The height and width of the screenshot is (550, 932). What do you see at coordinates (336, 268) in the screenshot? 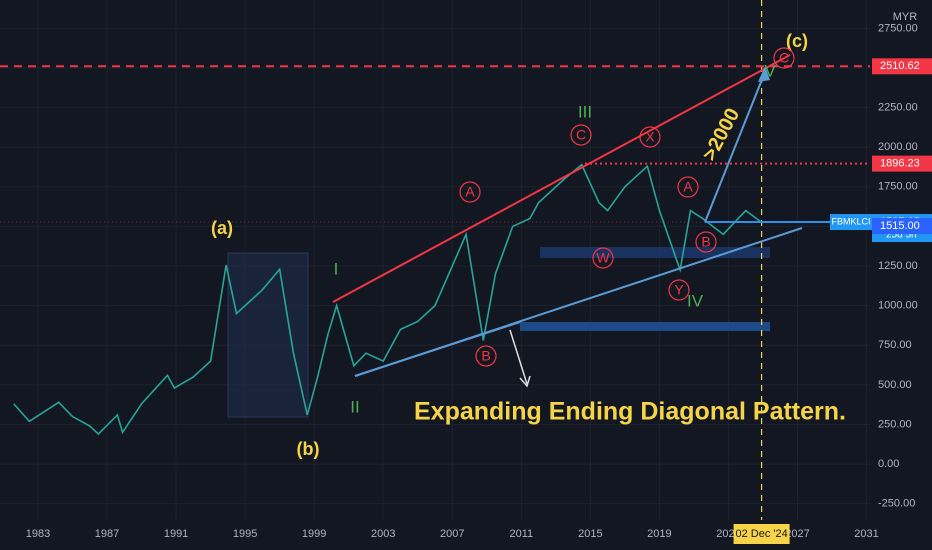
I see `wave-label: I` at bounding box center [336, 268].